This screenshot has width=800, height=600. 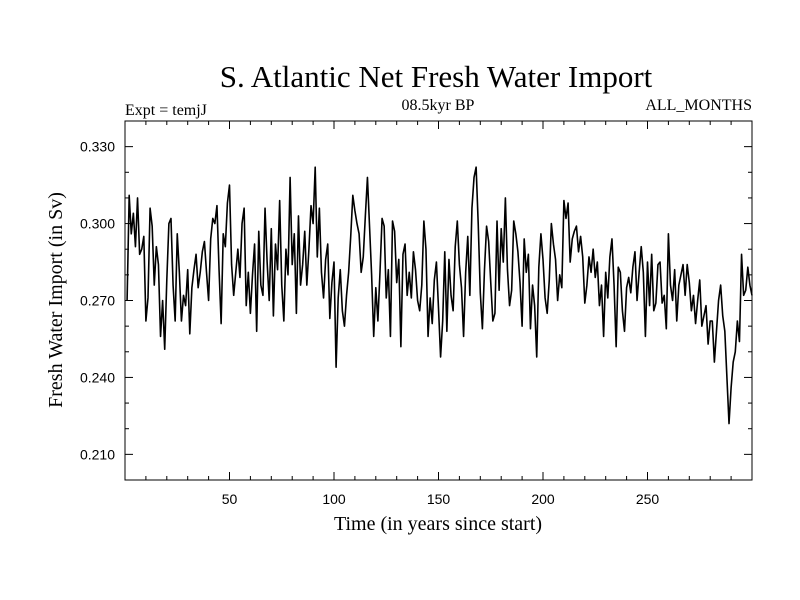 I want to click on x-axis-tick-labels: 50 100 150 200 250, so click(x=441, y=499).